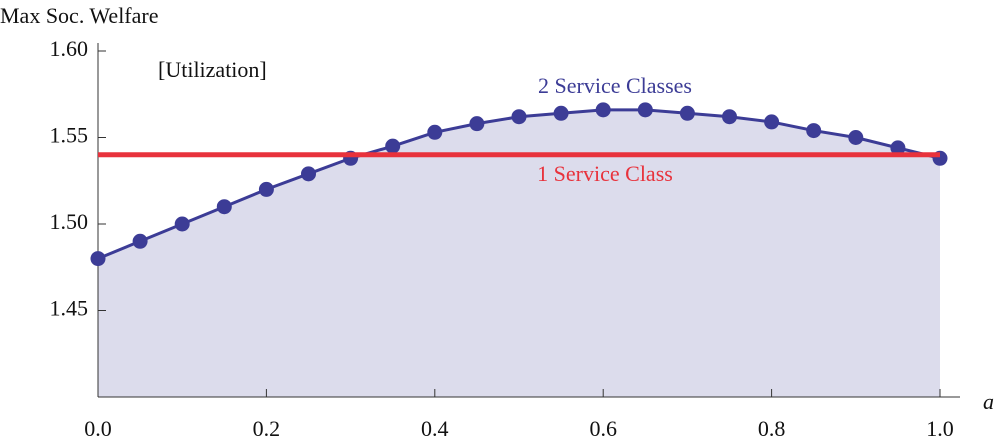  I want to click on x-tick-label: 0.4, so click(435, 428).